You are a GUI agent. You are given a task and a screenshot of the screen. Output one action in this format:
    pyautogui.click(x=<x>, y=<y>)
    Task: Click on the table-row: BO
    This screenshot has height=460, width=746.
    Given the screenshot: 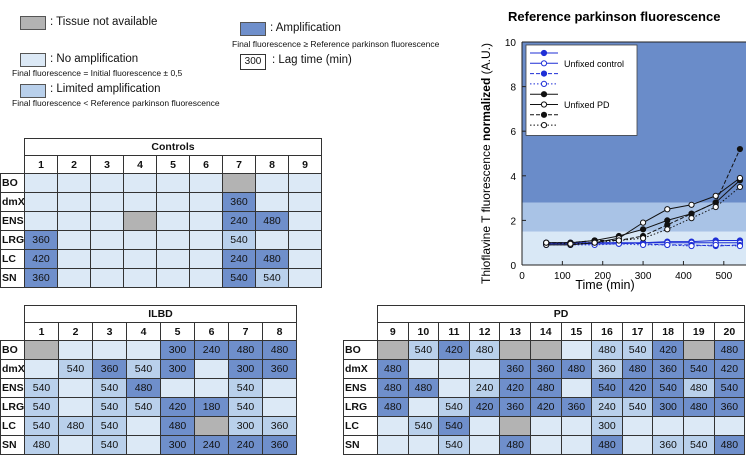 What is the action you would take?
    pyautogui.click(x=161, y=183)
    